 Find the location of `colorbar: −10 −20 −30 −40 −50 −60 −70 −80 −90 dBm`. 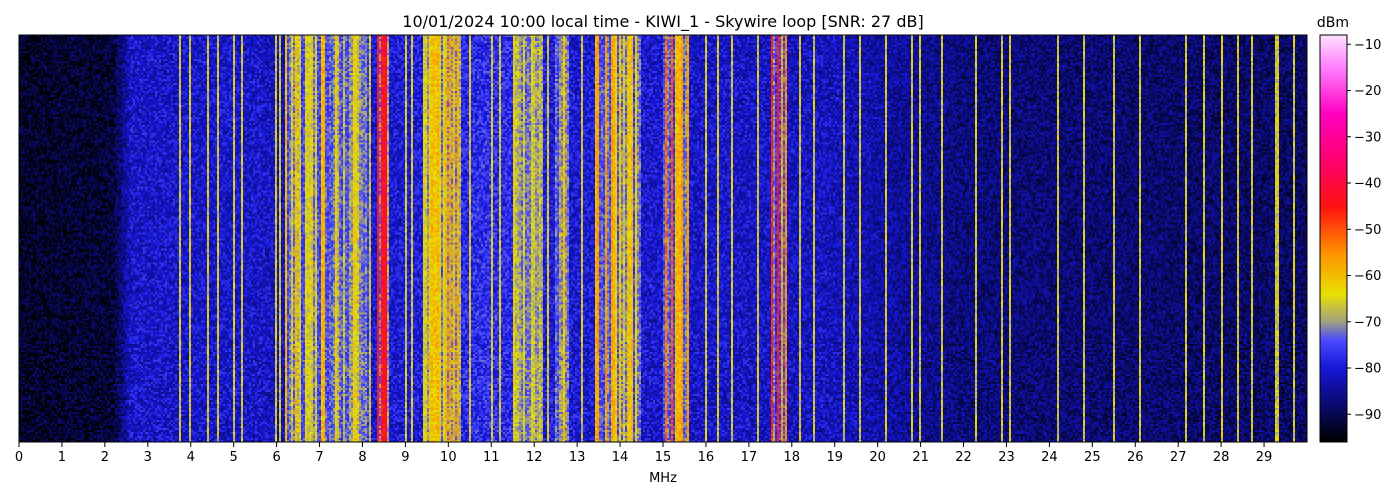

colorbar: −10 −20 −30 −40 −50 −60 −70 −80 −90 dBm is located at coordinates (1349, 229).